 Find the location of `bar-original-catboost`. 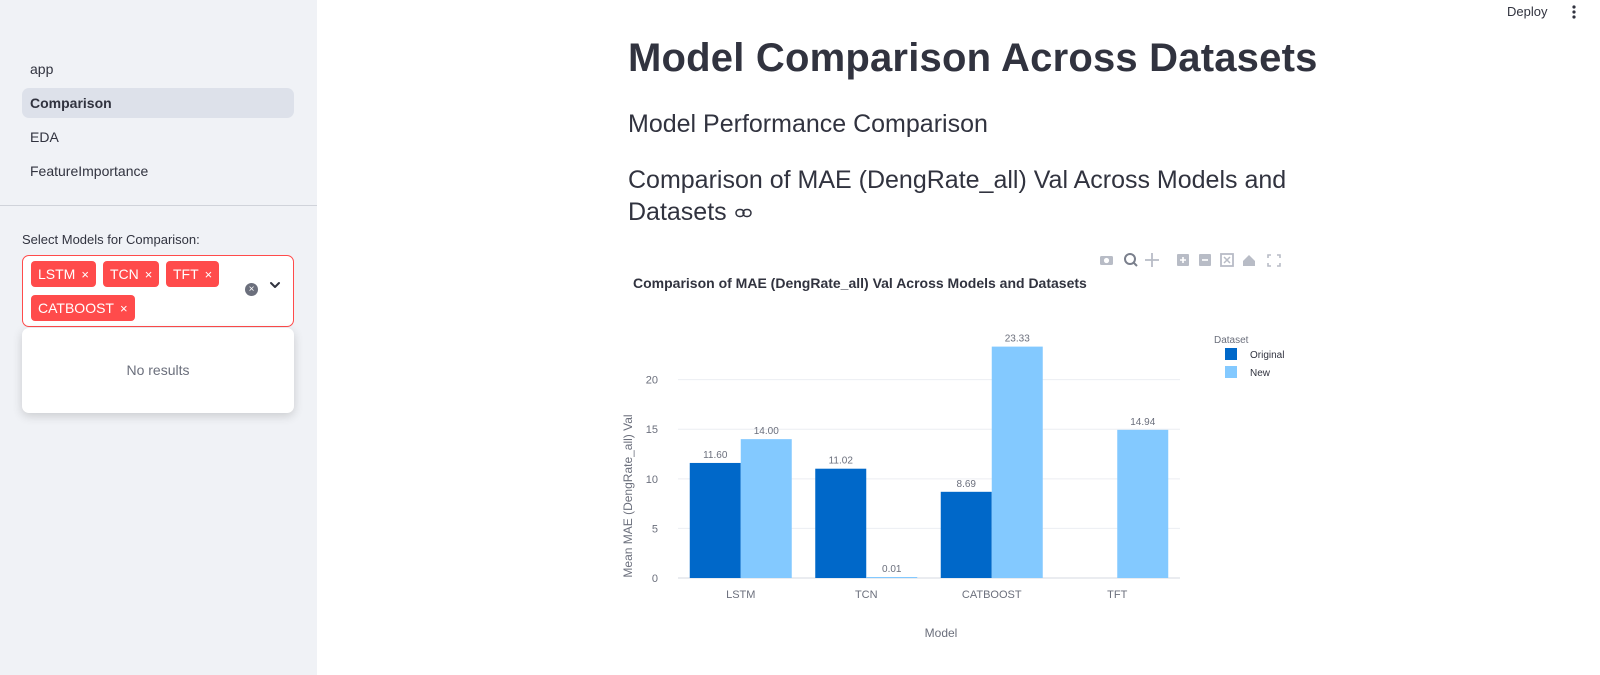

bar-original-catboost is located at coordinates (966, 534).